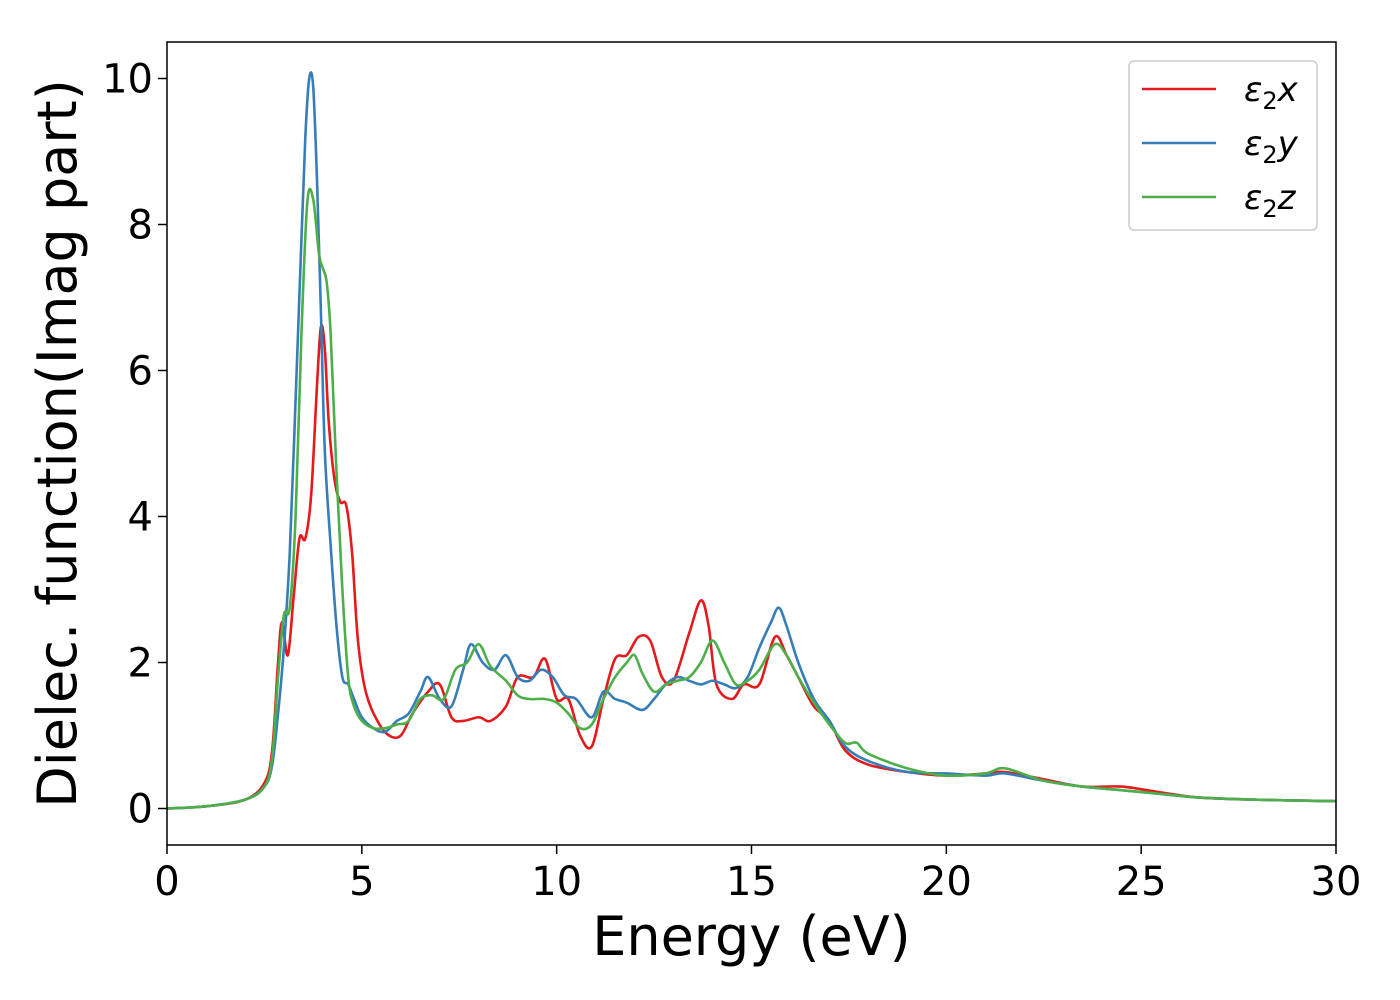 The height and width of the screenshot is (1000, 1400). What do you see at coordinates (751, 882) in the screenshot?
I see `x-tick-label: 15` at bounding box center [751, 882].